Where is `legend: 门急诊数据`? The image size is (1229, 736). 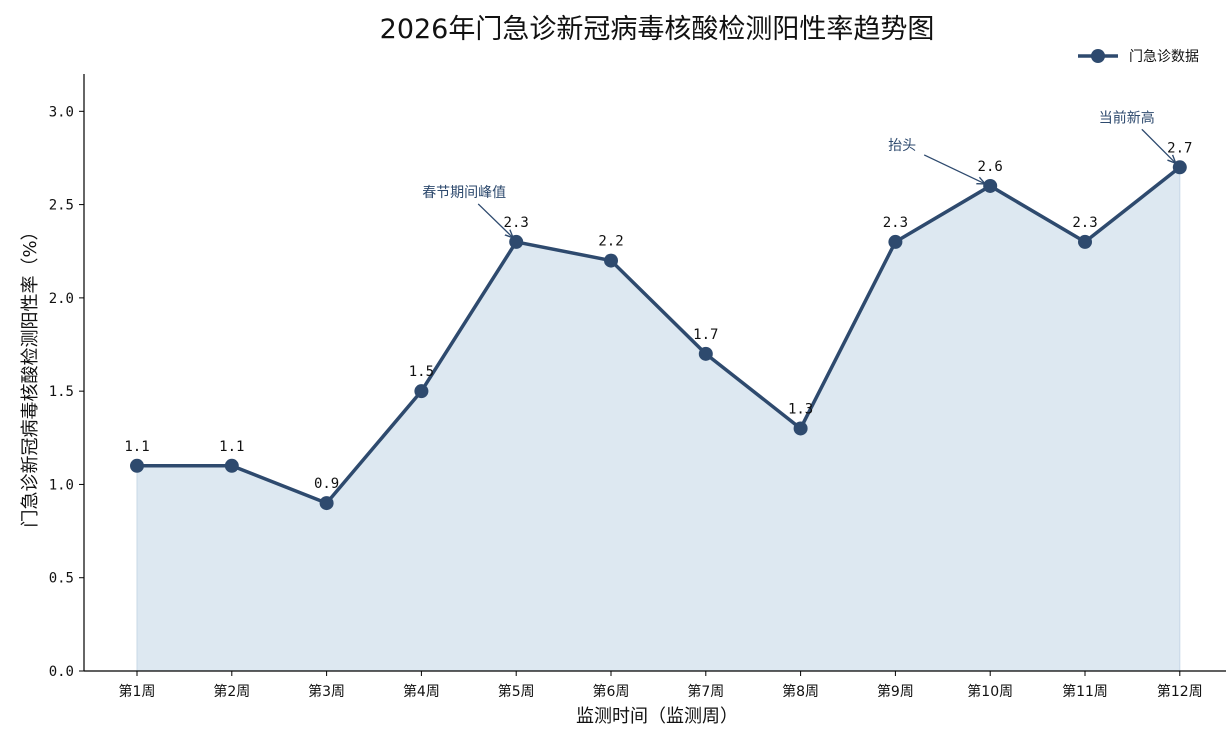 legend: 门急诊数据 is located at coordinates (1138, 57).